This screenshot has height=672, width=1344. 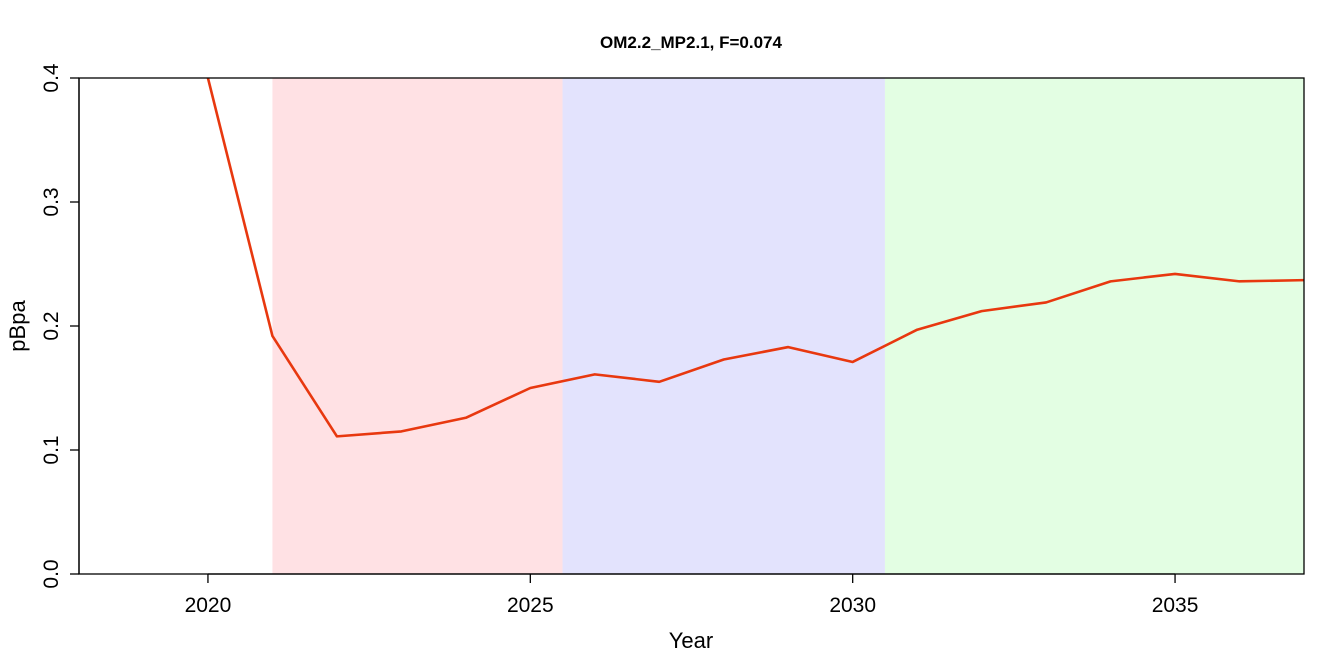 I want to click on x-tick-label: 2020, so click(x=208, y=605).